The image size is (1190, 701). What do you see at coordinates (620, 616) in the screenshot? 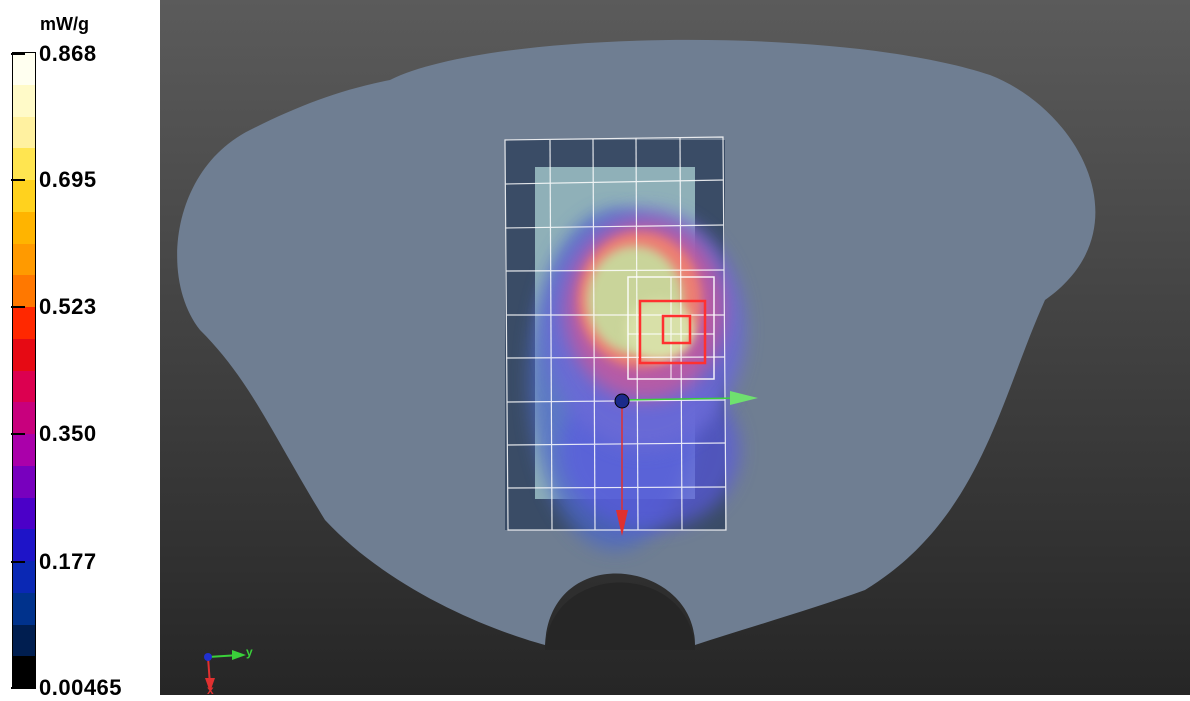
I see `phantom-notch` at bounding box center [620, 616].